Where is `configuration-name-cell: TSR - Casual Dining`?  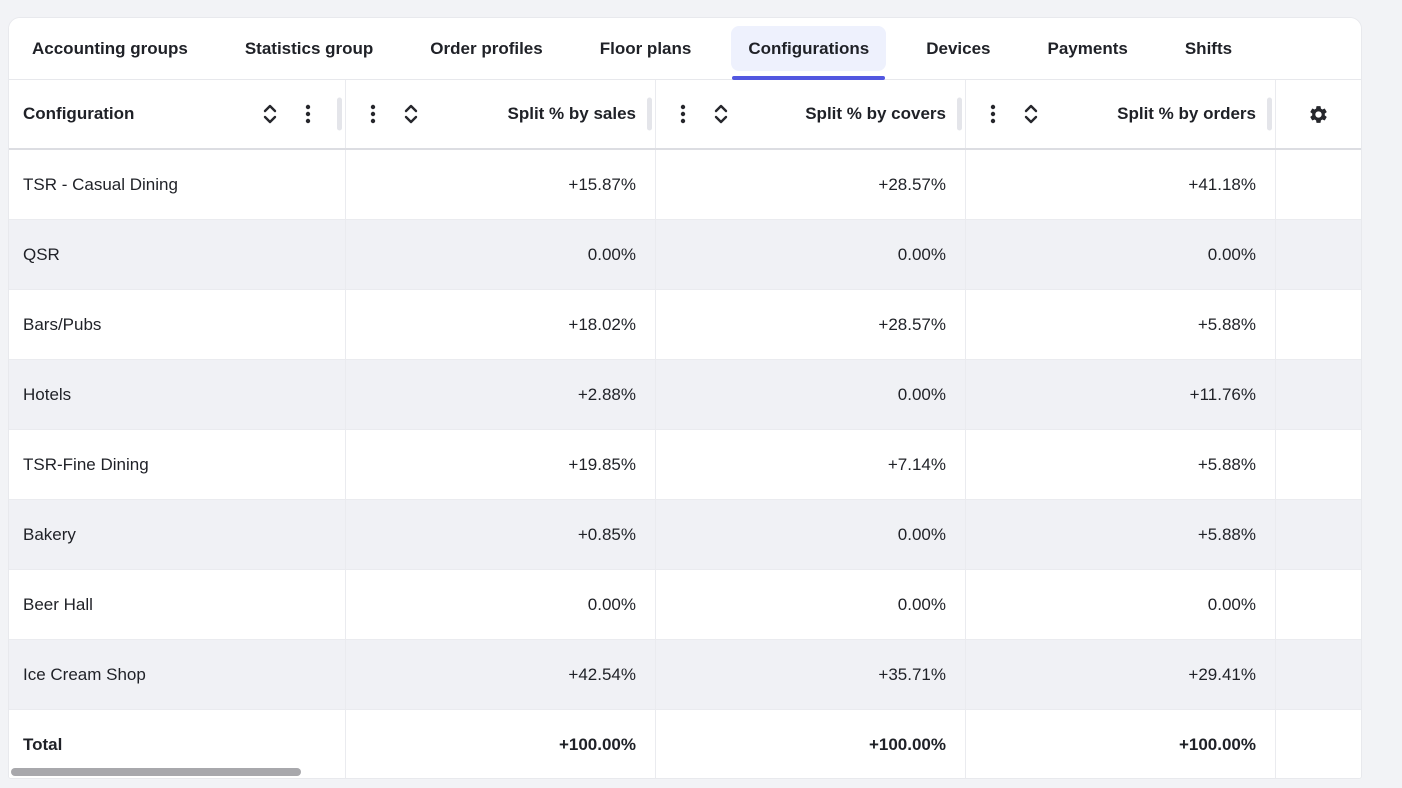
configuration-name-cell: TSR - Casual Dining is located at coordinates (177, 184).